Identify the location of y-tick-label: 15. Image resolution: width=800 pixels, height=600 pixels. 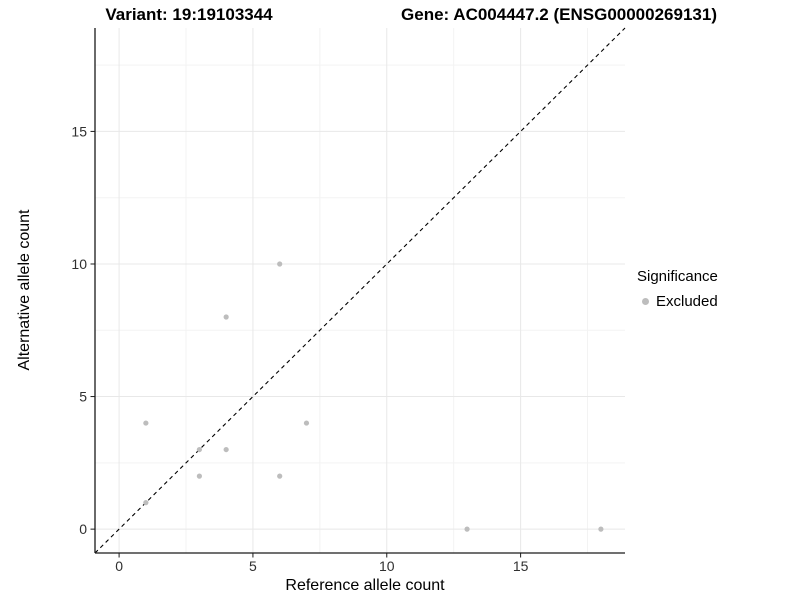
(79, 131).